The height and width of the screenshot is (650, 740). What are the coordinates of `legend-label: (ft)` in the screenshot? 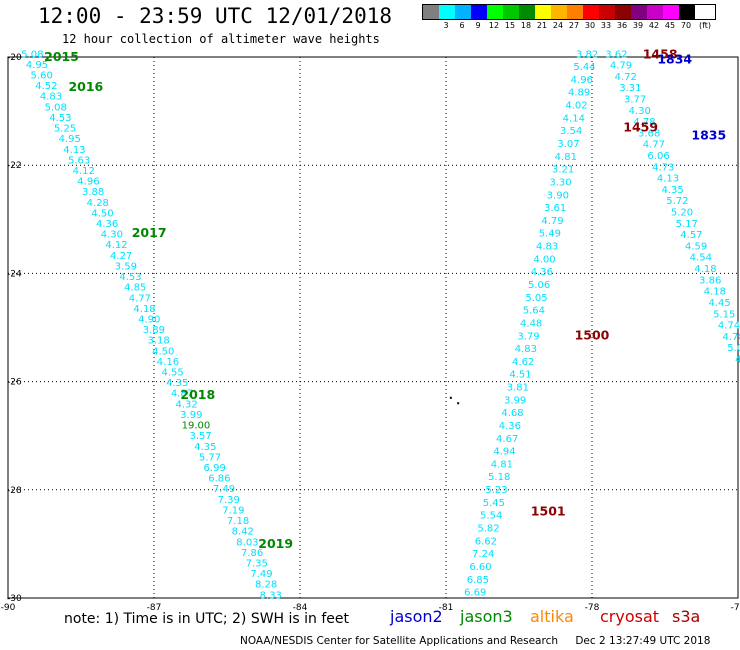 It's located at (705, 25).